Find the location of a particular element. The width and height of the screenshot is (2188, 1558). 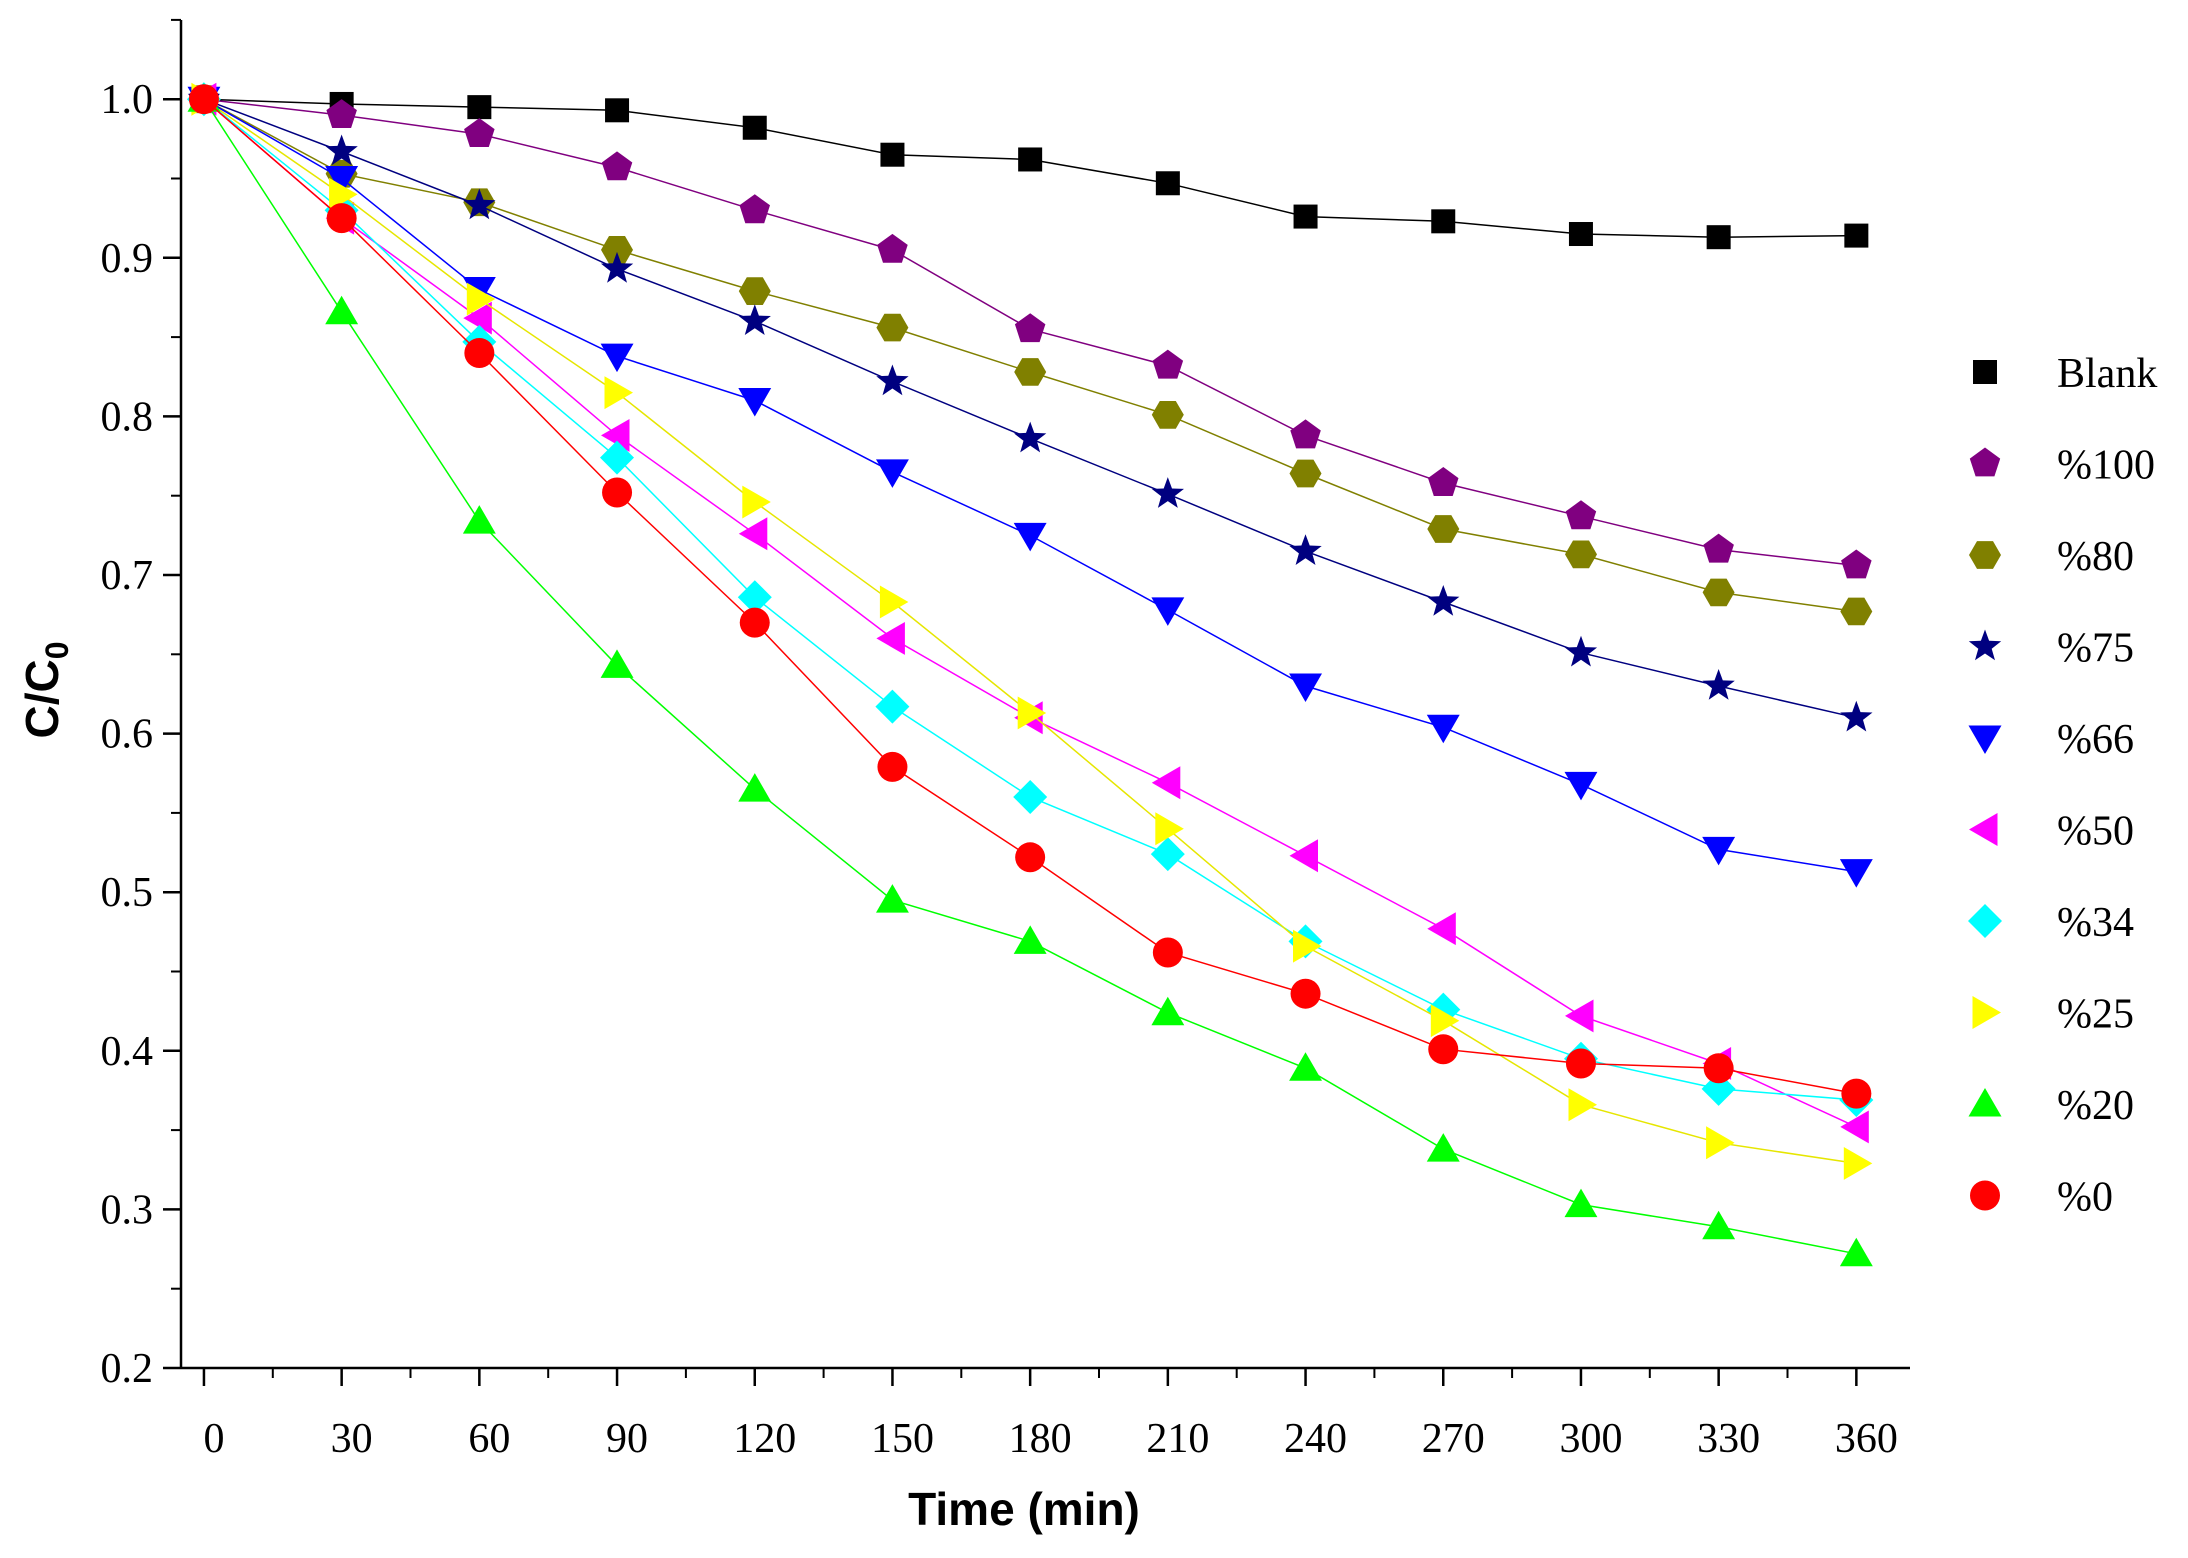

y-tick-label: 0.9 is located at coordinates (127, 259).